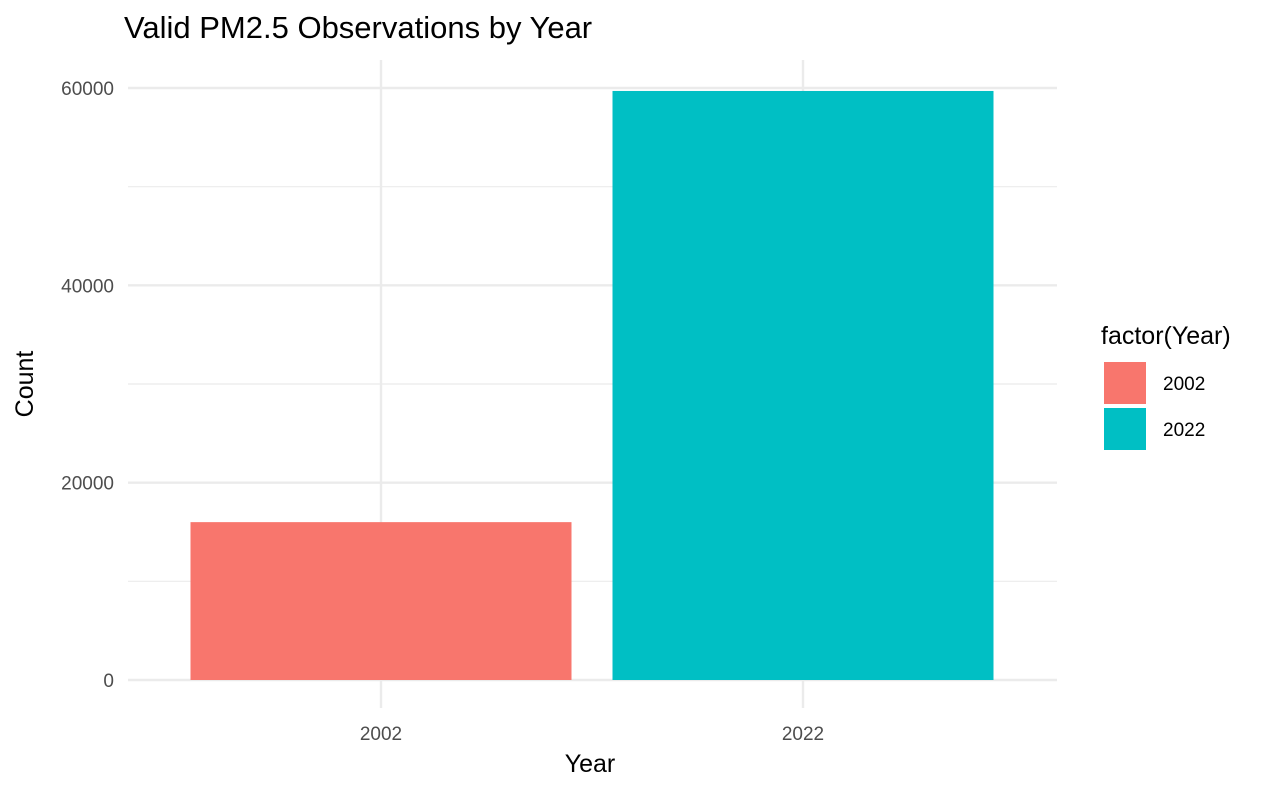 This screenshot has height=794, width=1286. What do you see at coordinates (87, 385) in the screenshot?
I see `y-axis-ticks: 0 20000 40000 60000` at bounding box center [87, 385].